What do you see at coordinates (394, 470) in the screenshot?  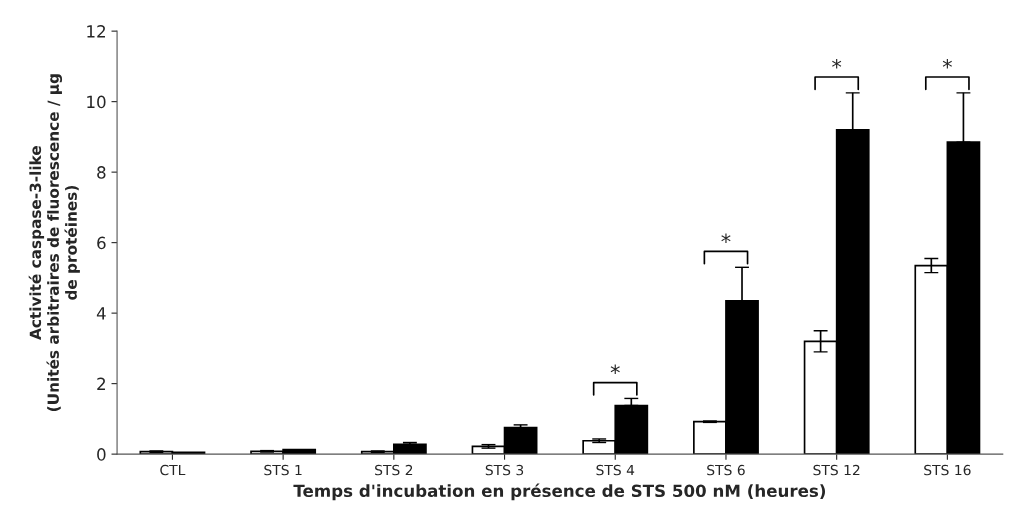 I see `x-tick-label: STS 2` at bounding box center [394, 470].